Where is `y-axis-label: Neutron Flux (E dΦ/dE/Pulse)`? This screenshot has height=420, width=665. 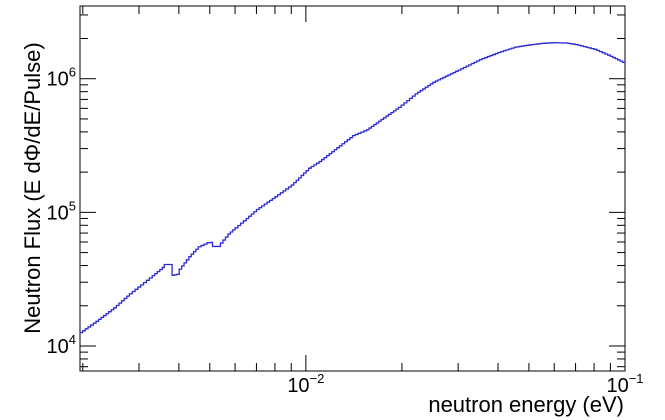
y-axis-label: Neutron Flux (E dΦ/dE/Pulse) is located at coordinates (32, 187).